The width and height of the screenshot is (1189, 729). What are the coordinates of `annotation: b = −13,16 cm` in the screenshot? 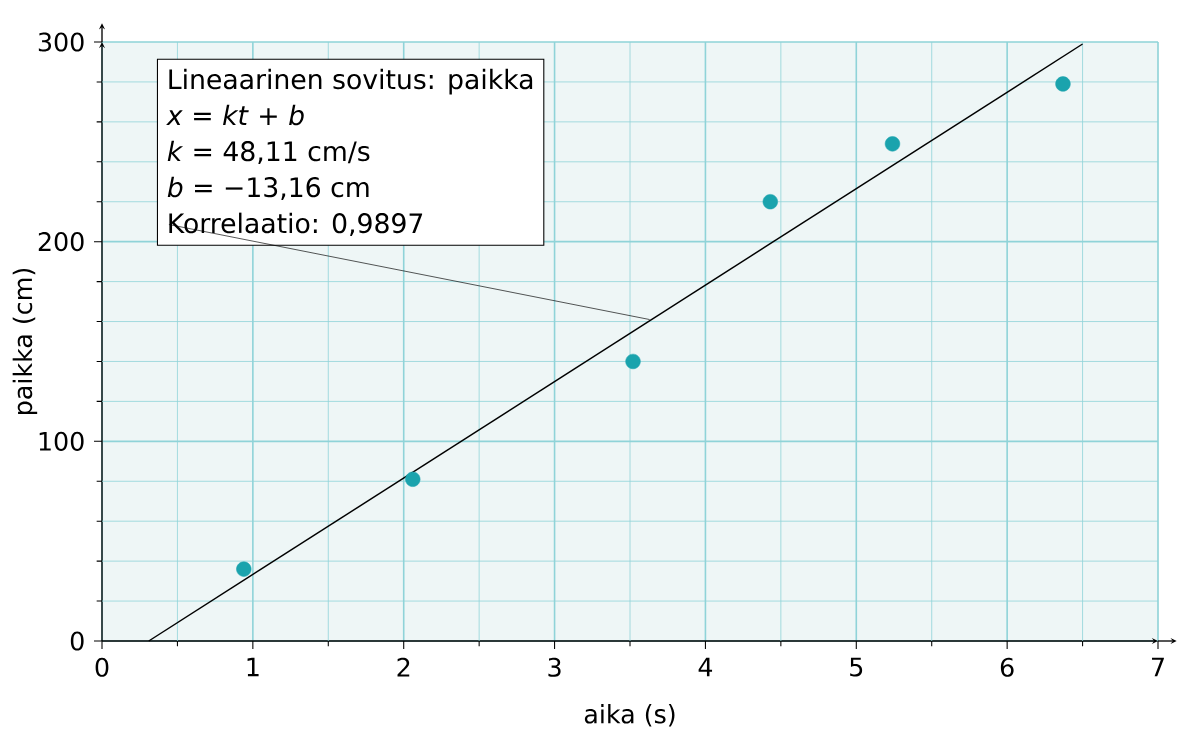 It's located at (268, 188).